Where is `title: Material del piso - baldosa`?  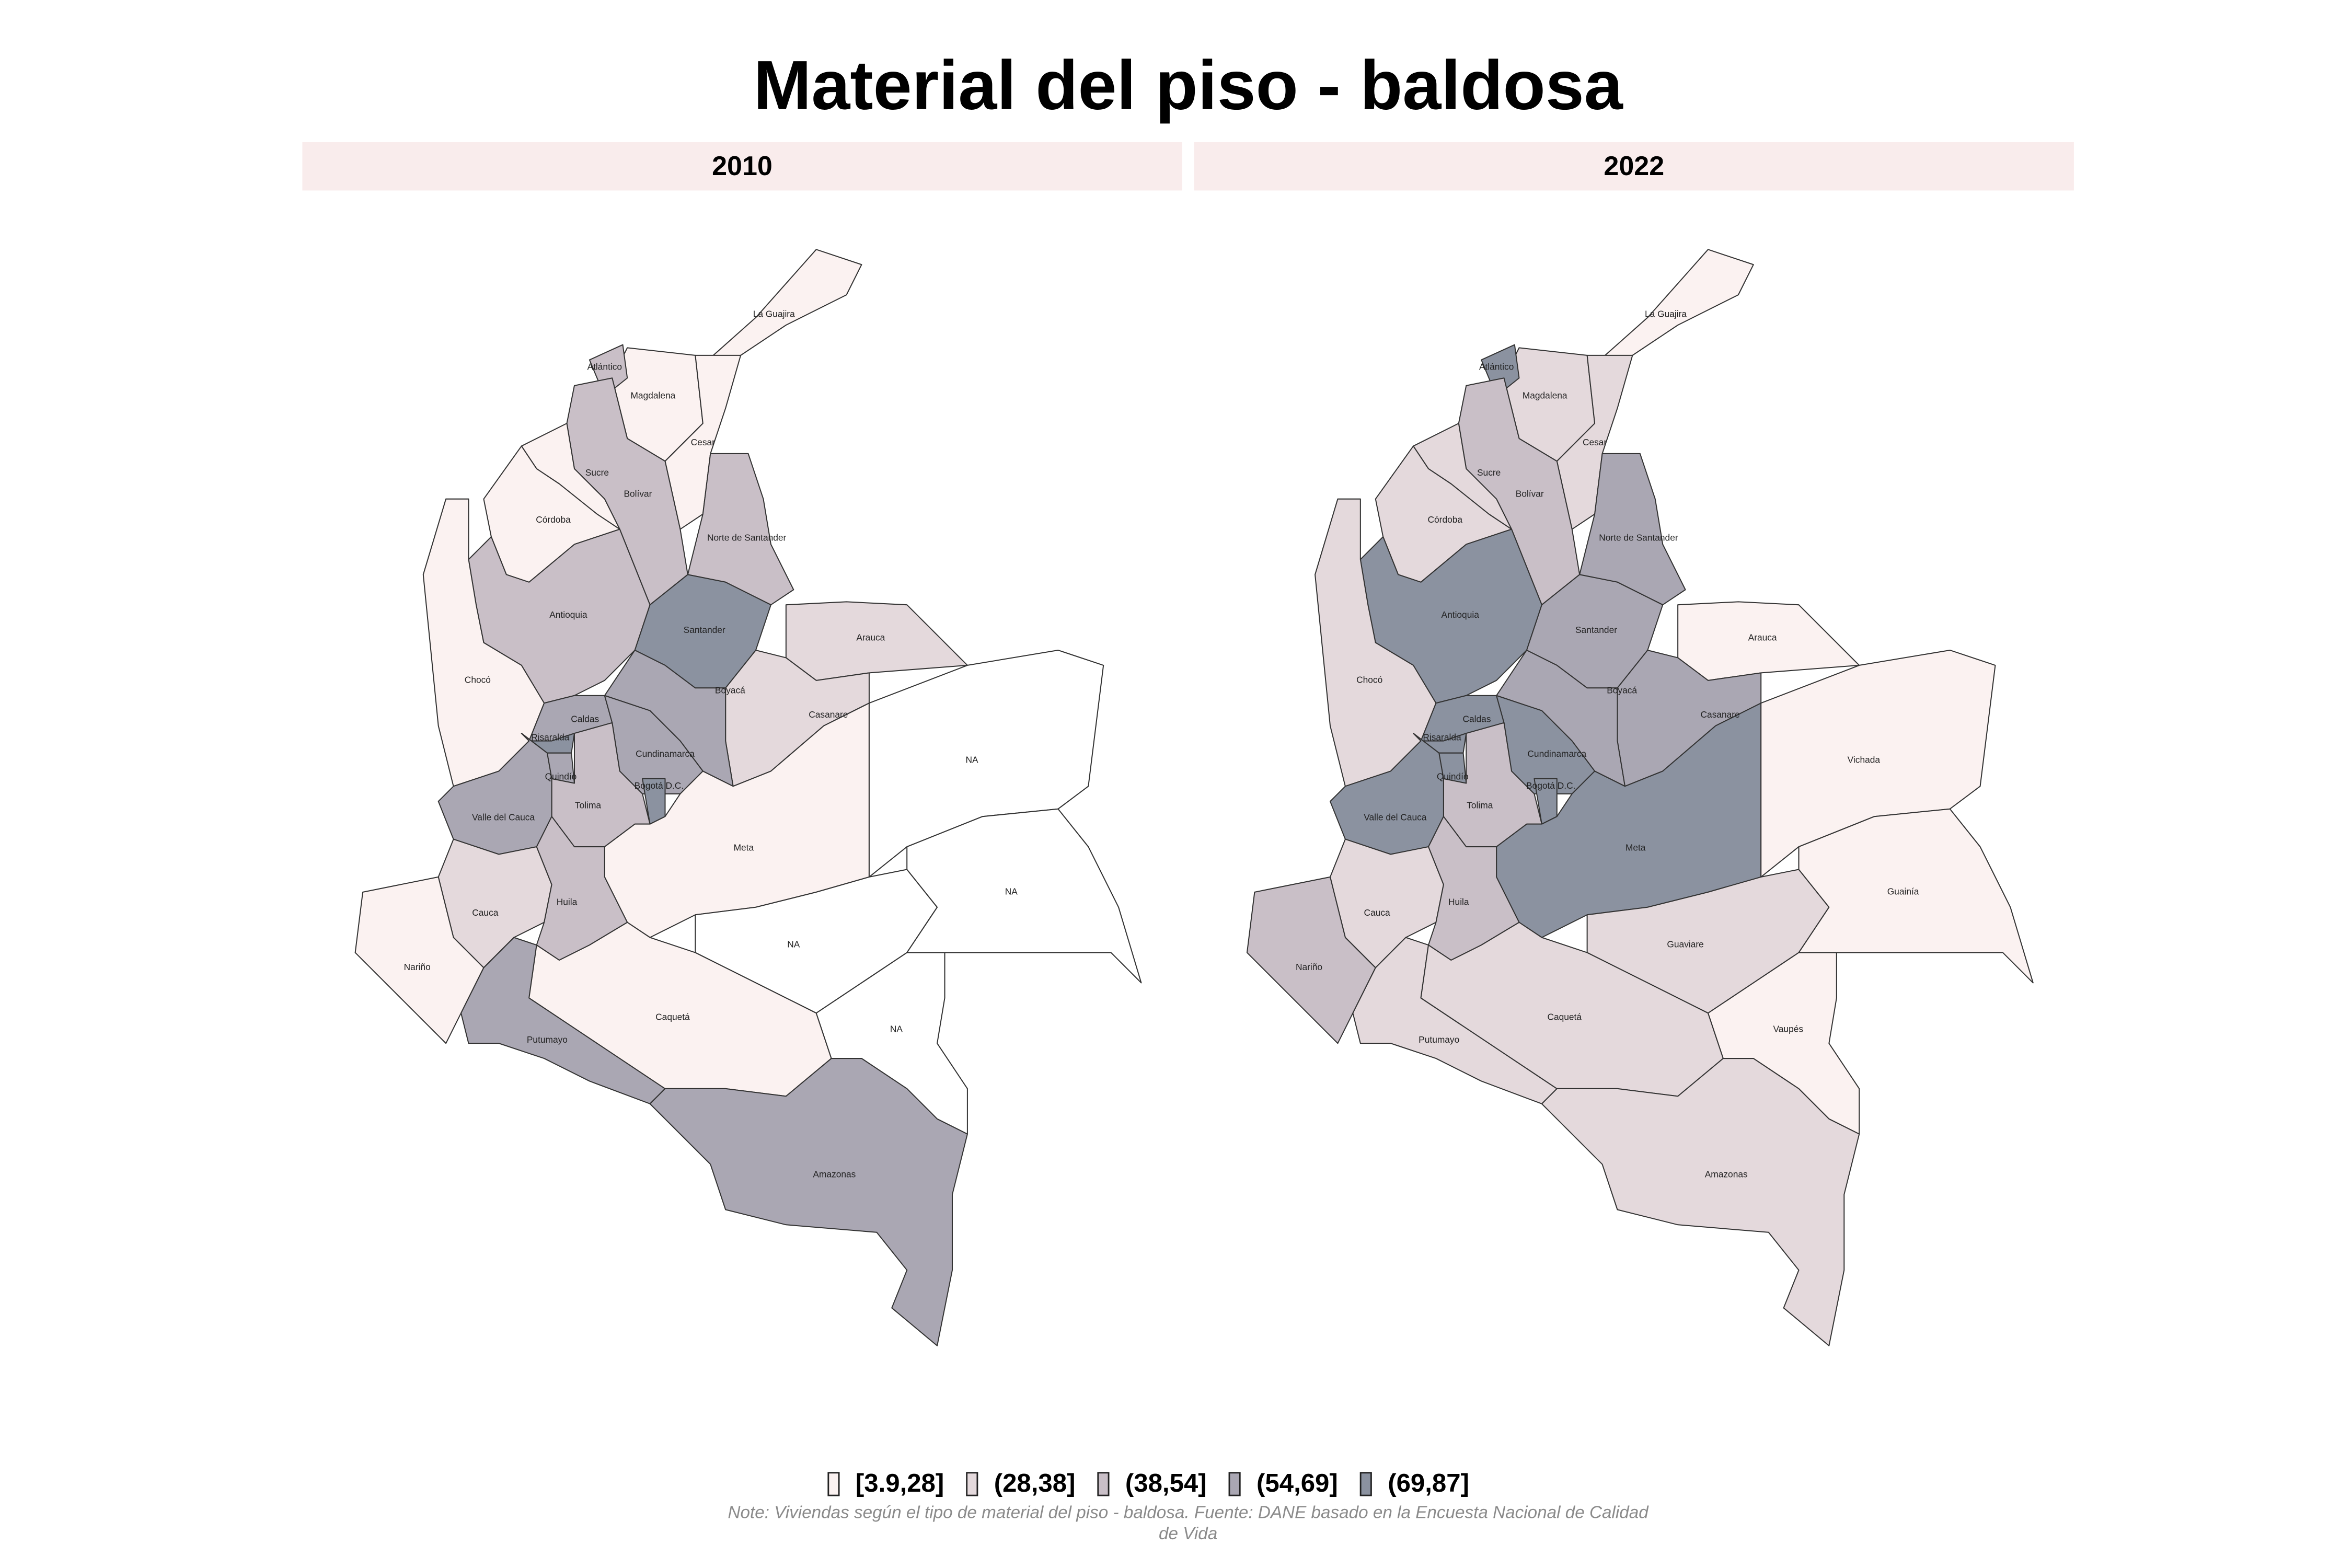
title: Material del piso - baldosa is located at coordinates (1188, 85).